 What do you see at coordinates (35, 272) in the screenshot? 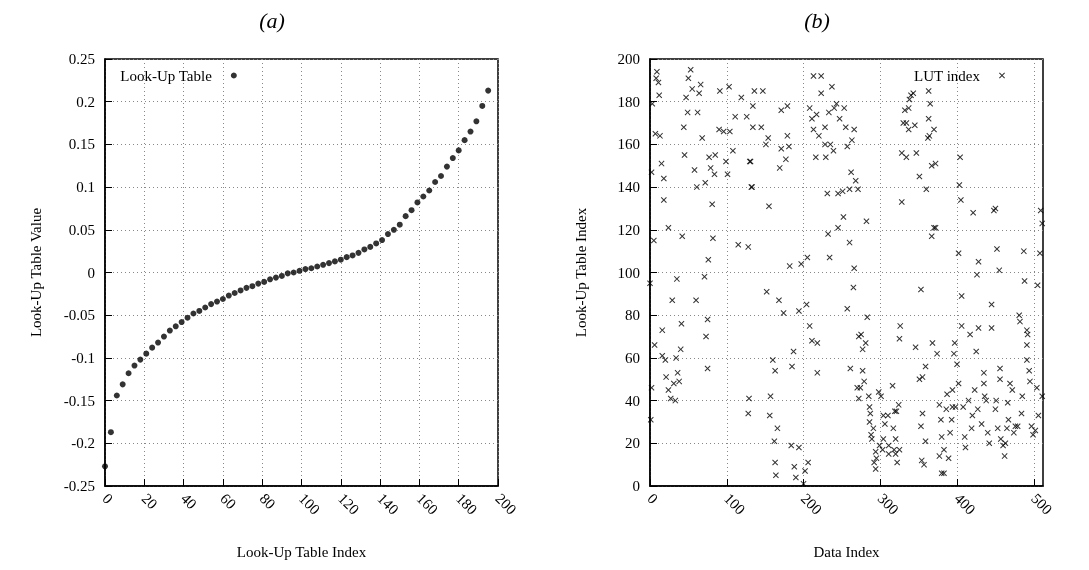
I see `y-axis-title: Look-Up Table Value` at bounding box center [35, 272].